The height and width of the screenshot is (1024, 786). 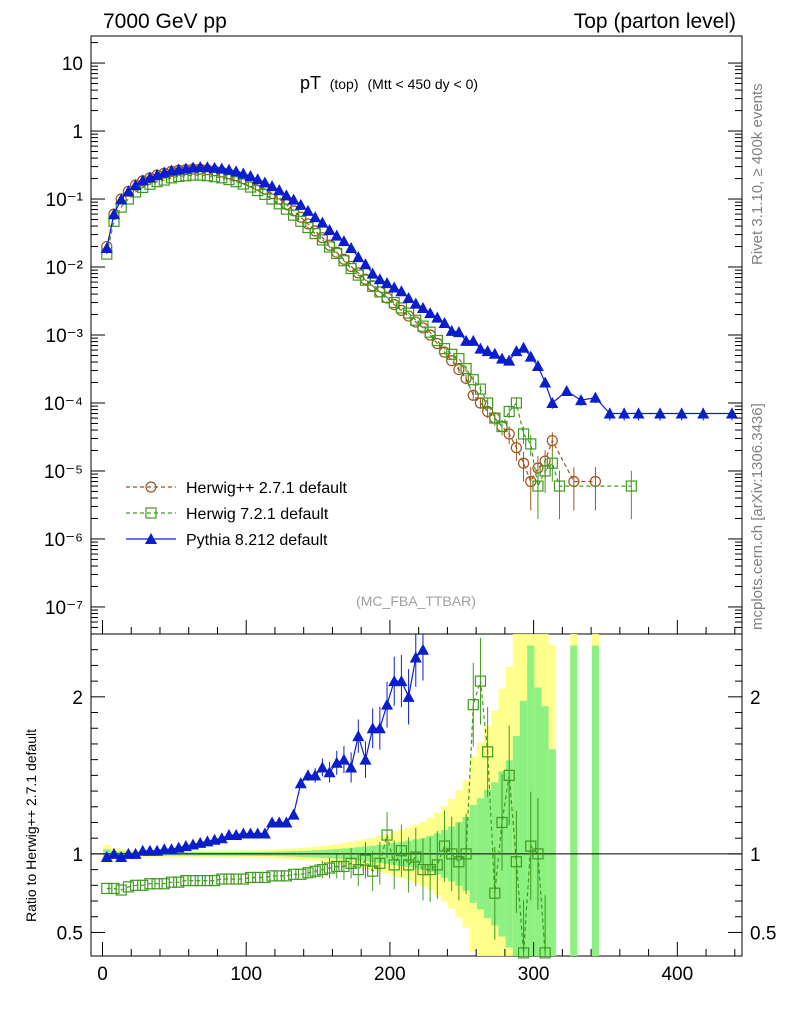 What do you see at coordinates (72, 64) in the screenshot?
I see `y-tick-label: 10` at bounding box center [72, 64].